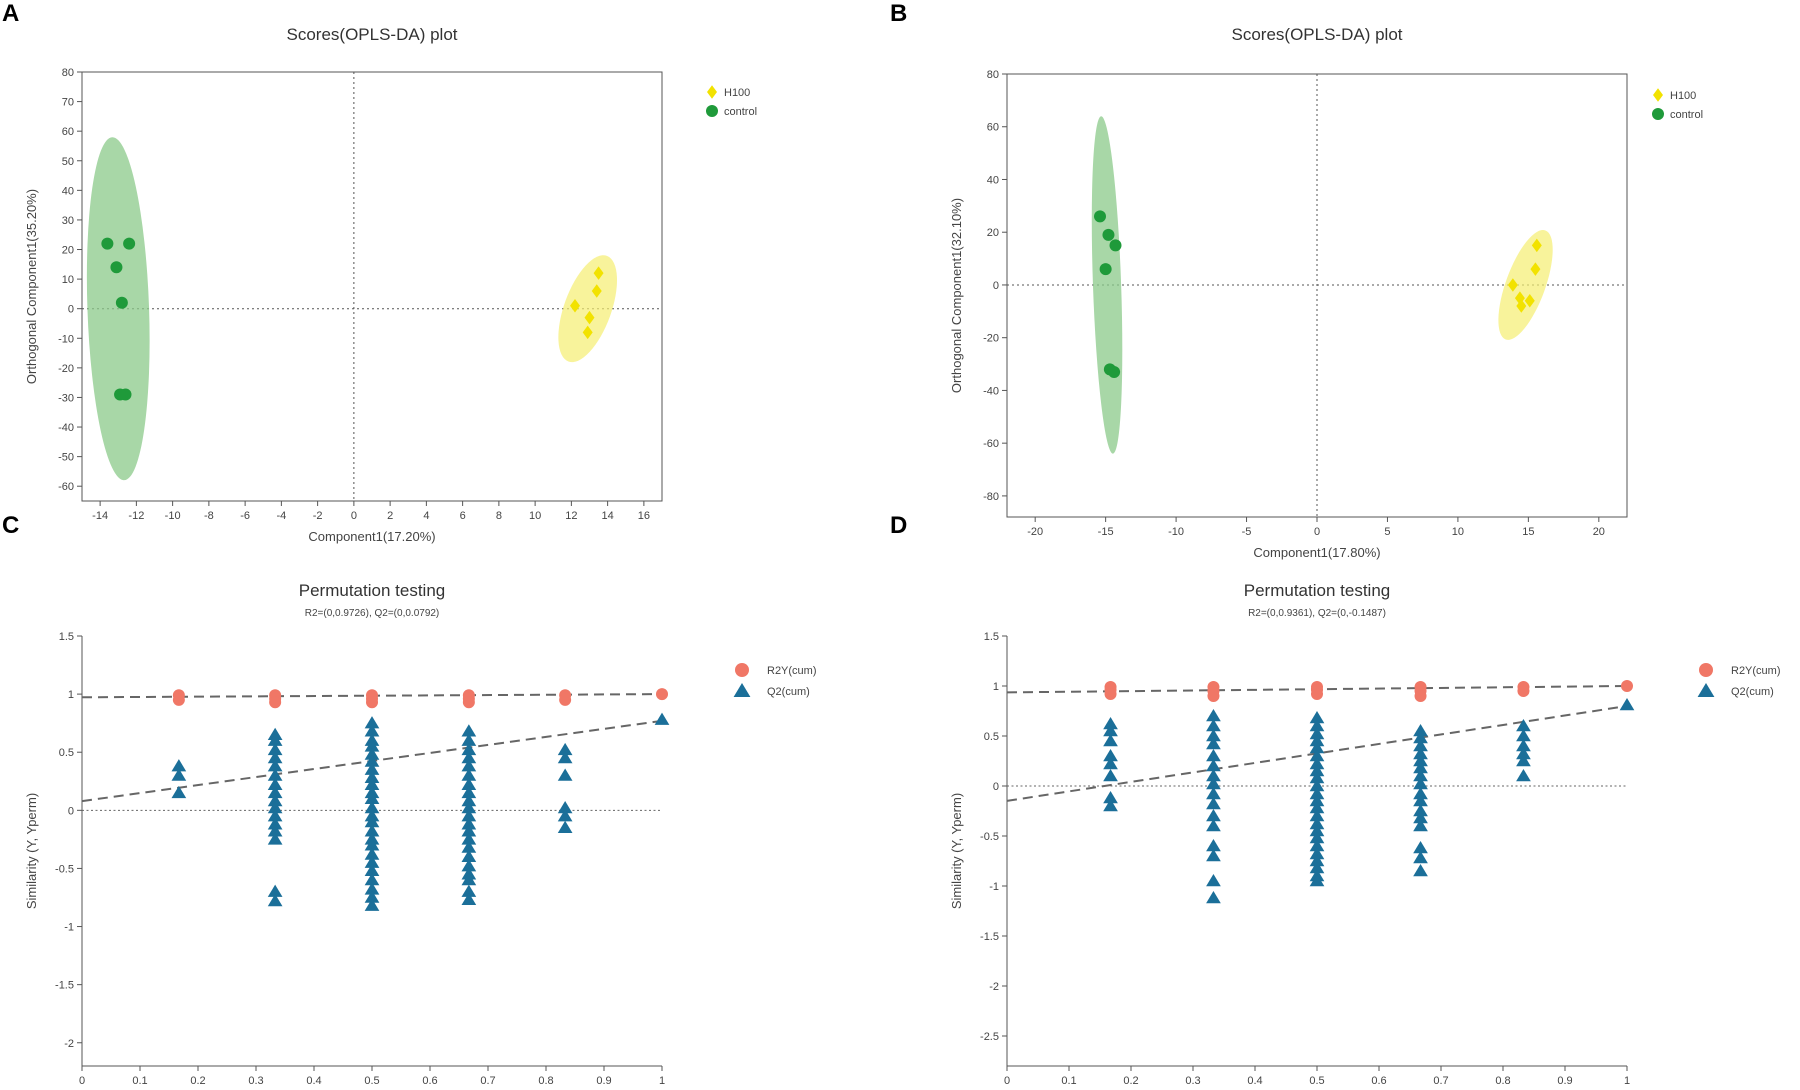 Image resolution: width=1800 pixels, height=1090 pixels. I want to click on y-tick-label: -1.5, so click(989, 937).